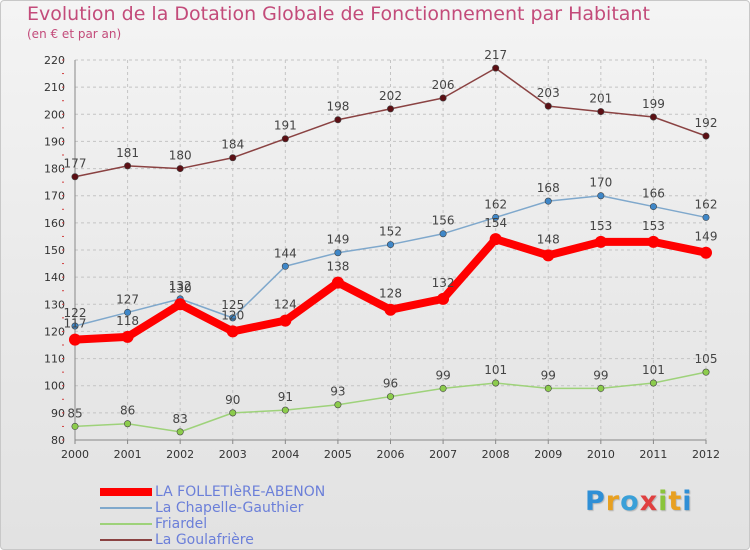  Describe the element at coordinates (548, 375) in the screenshot. I see `data-label: 99` at that location.